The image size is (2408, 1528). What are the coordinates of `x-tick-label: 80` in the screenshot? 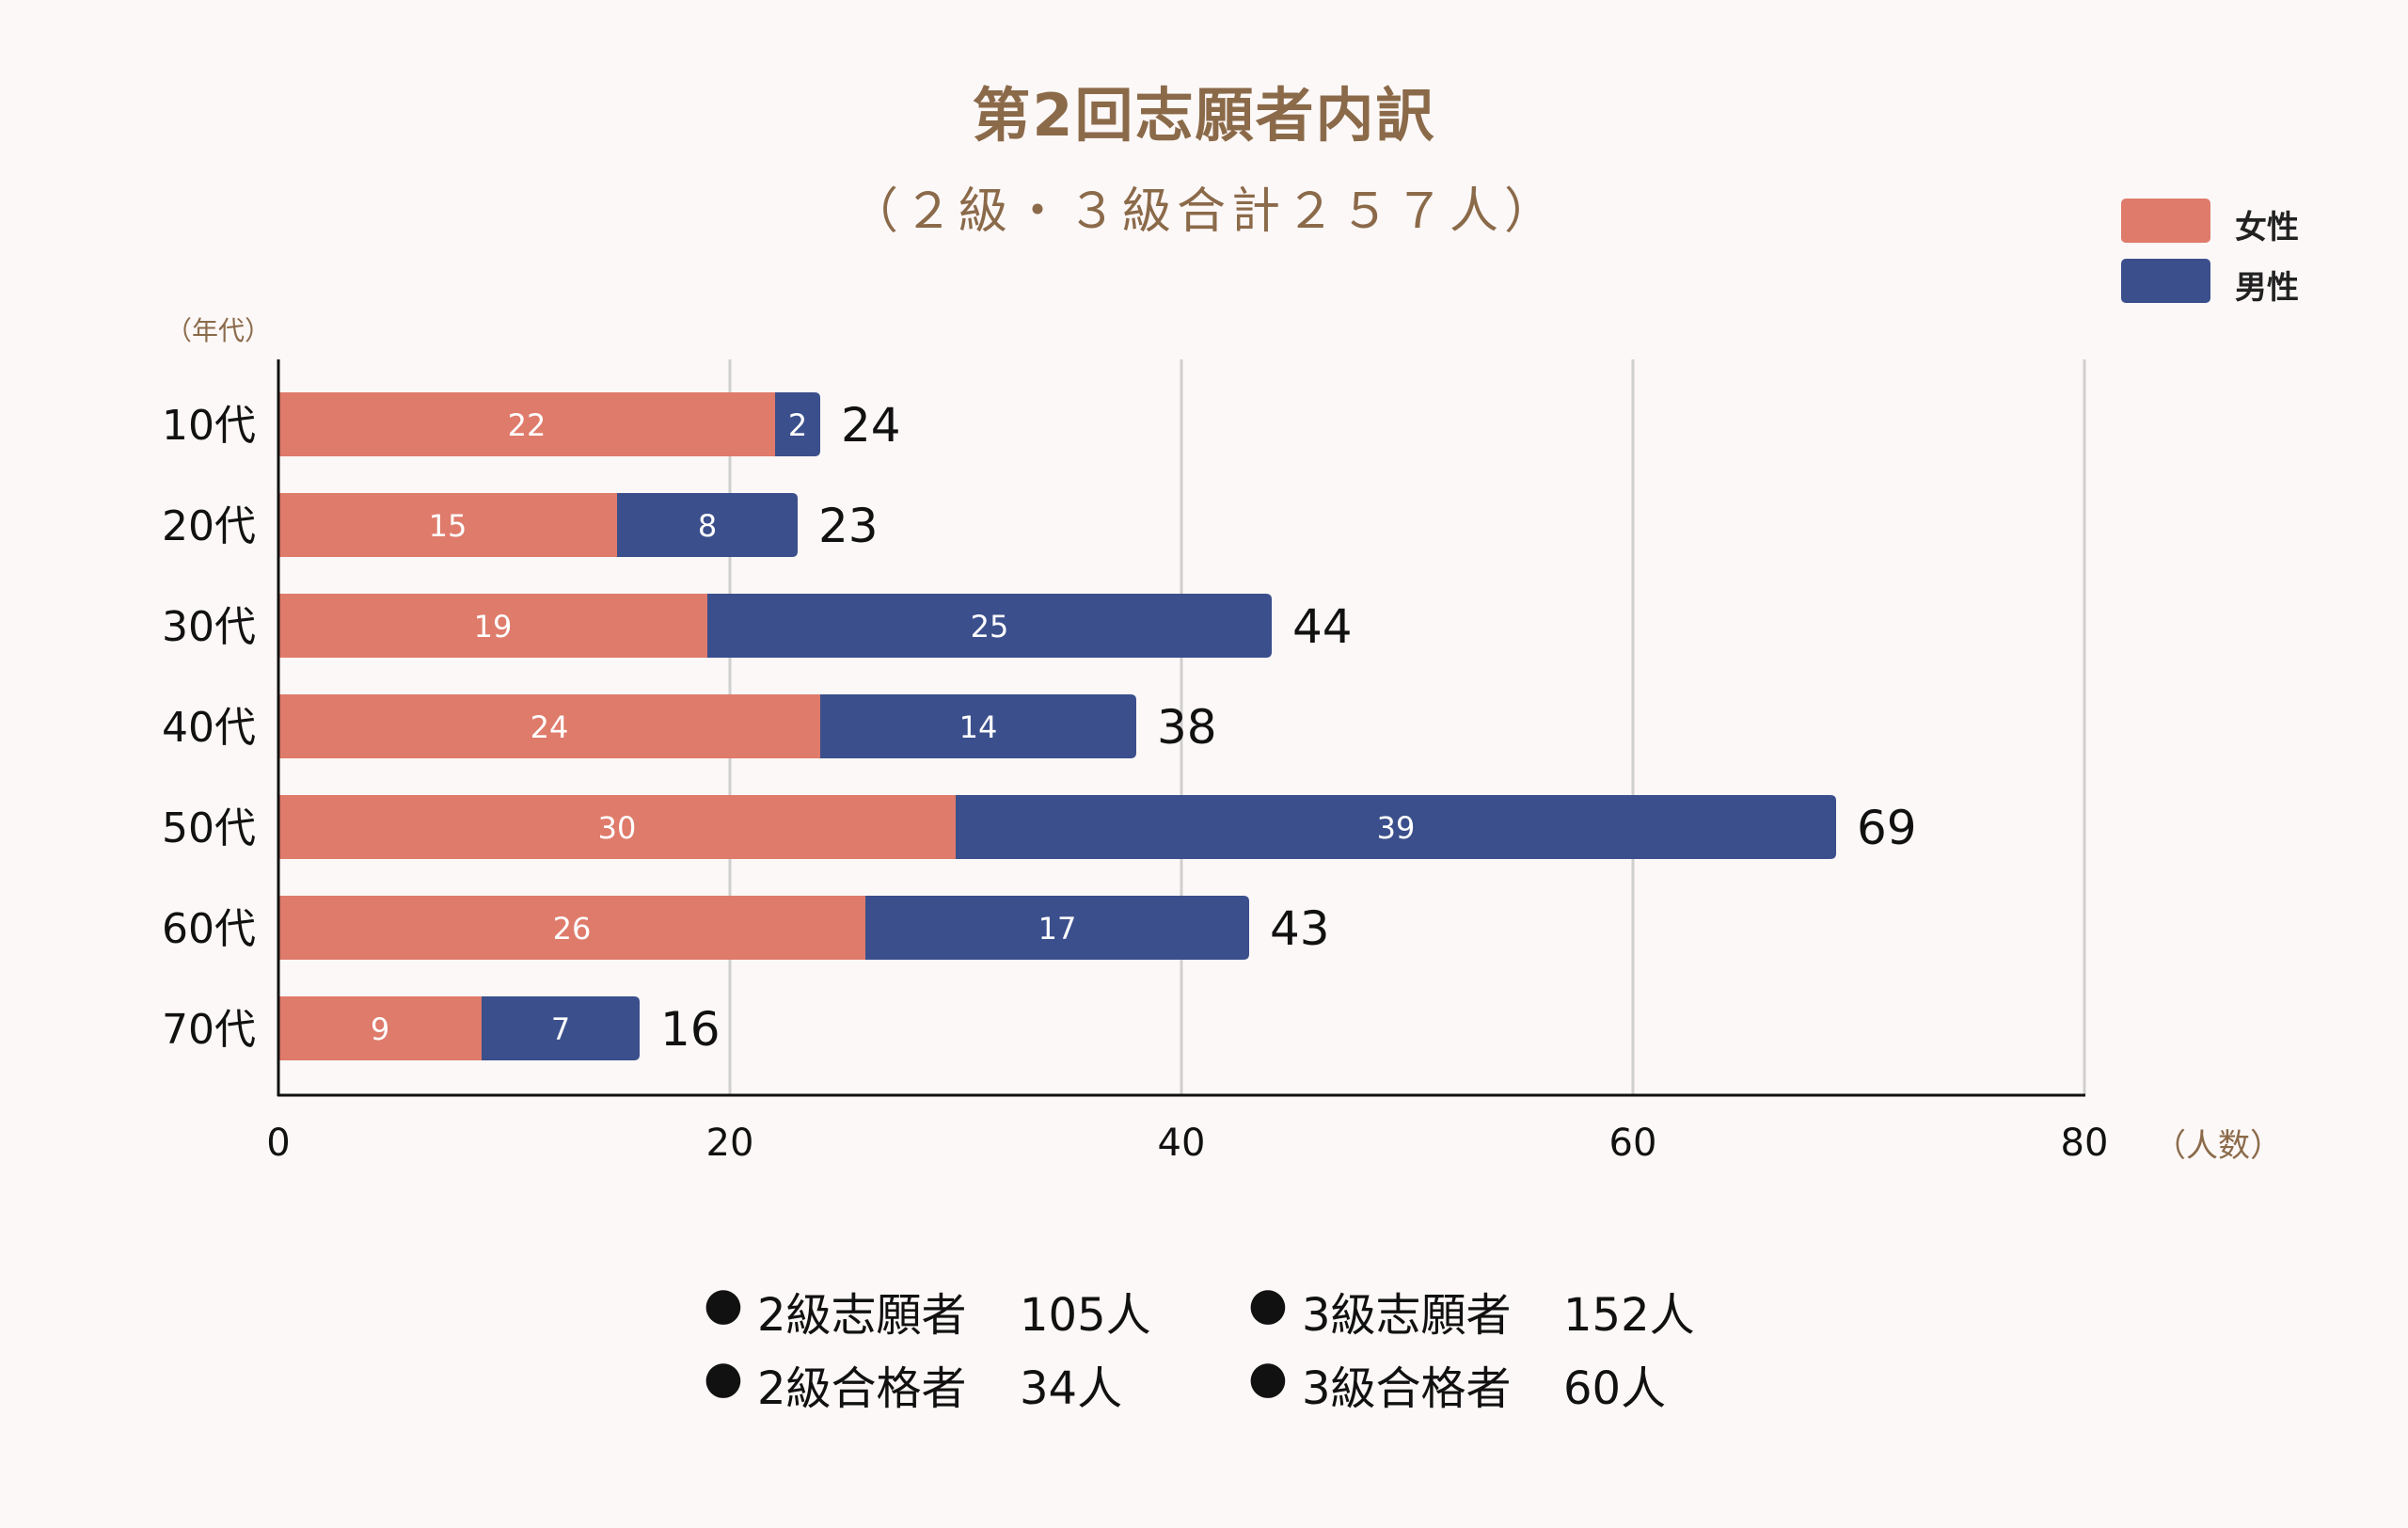 It's located at (2085, 1143).